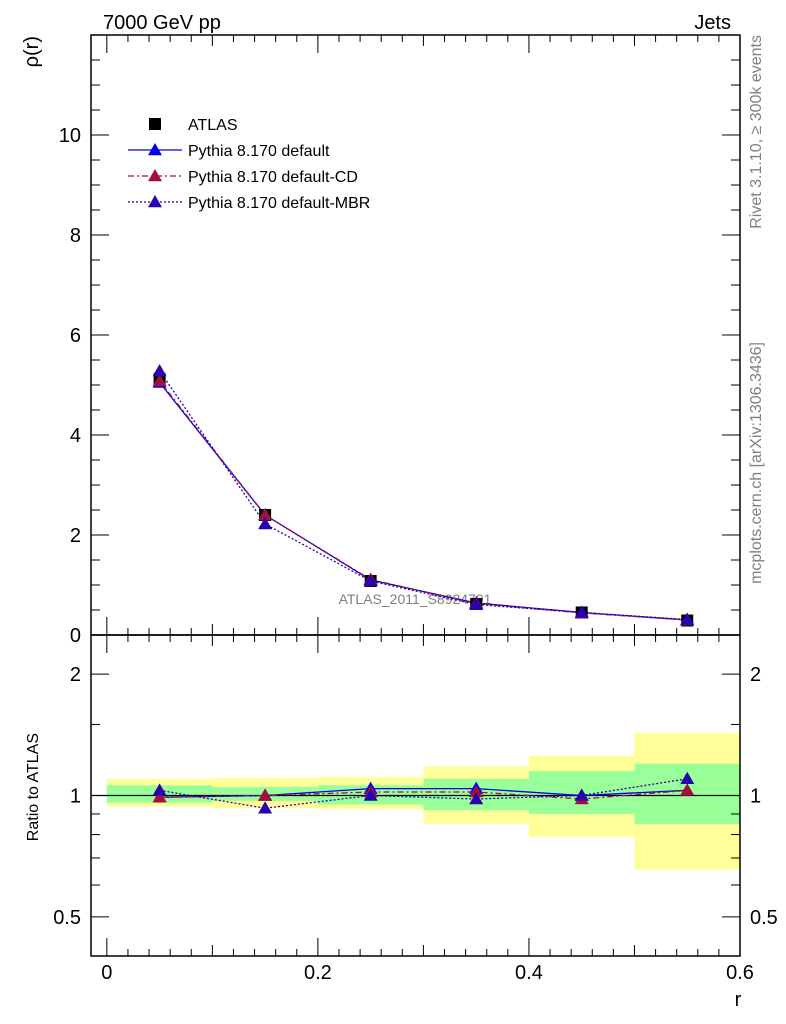  I want to click on ratio-y-tick-label-right: 0.5, so click(764, 918).